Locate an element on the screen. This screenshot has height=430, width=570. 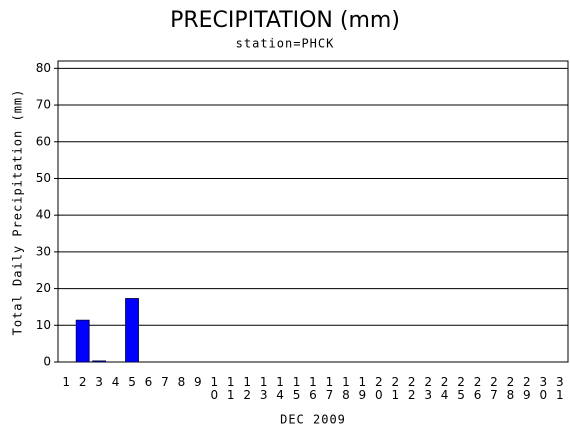
x-tick-label: 3 is located at coordinates (99, 382).